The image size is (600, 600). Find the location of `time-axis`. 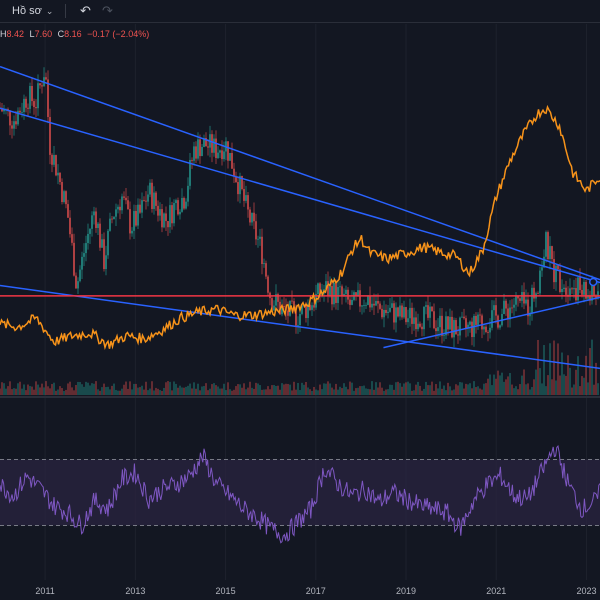

time-axis is located at coordinates (300, 590).